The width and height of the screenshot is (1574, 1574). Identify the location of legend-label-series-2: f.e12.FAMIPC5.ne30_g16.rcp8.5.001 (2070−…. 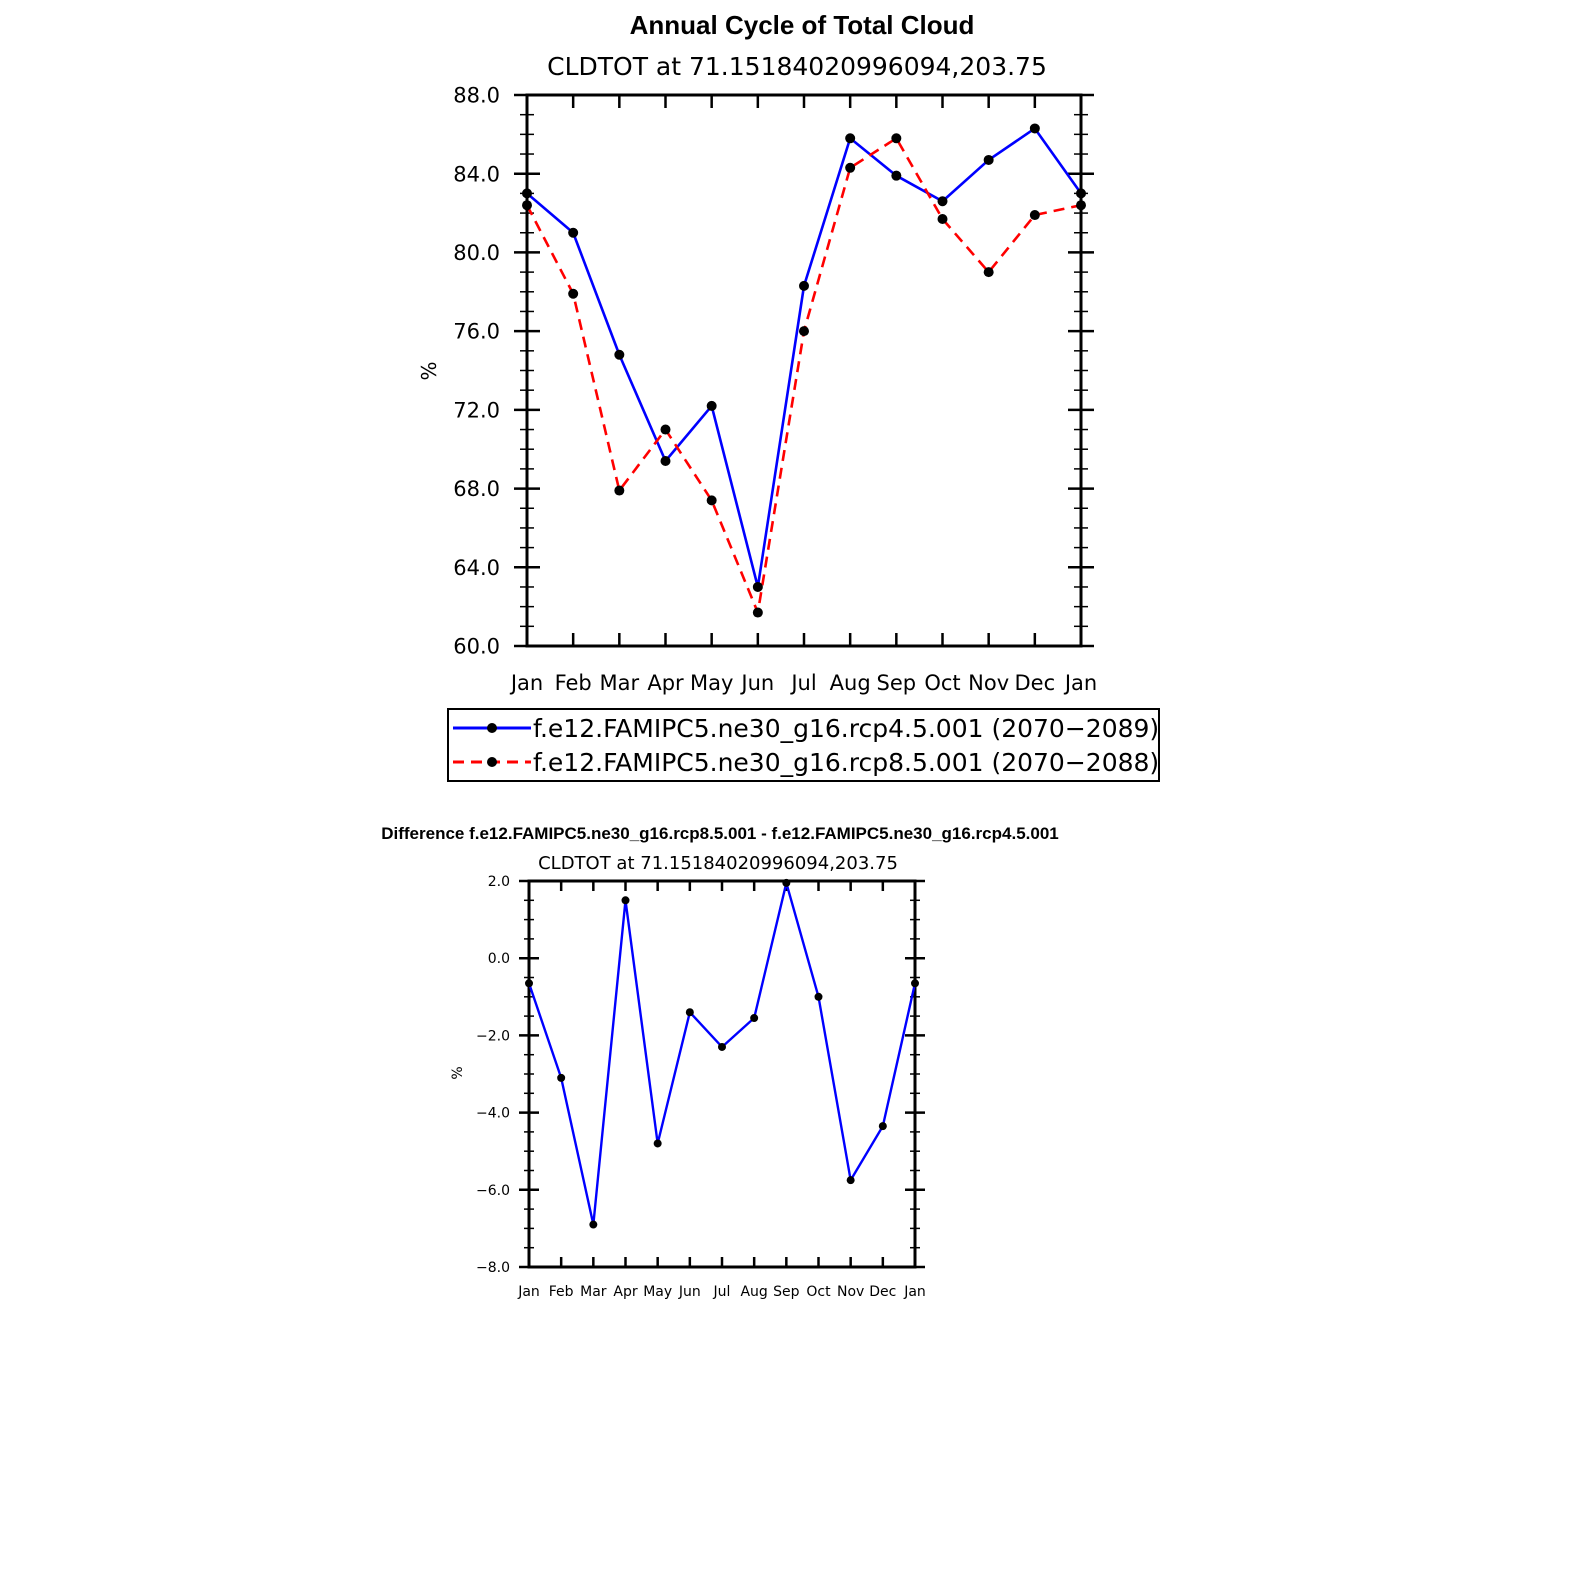
(846, 762).